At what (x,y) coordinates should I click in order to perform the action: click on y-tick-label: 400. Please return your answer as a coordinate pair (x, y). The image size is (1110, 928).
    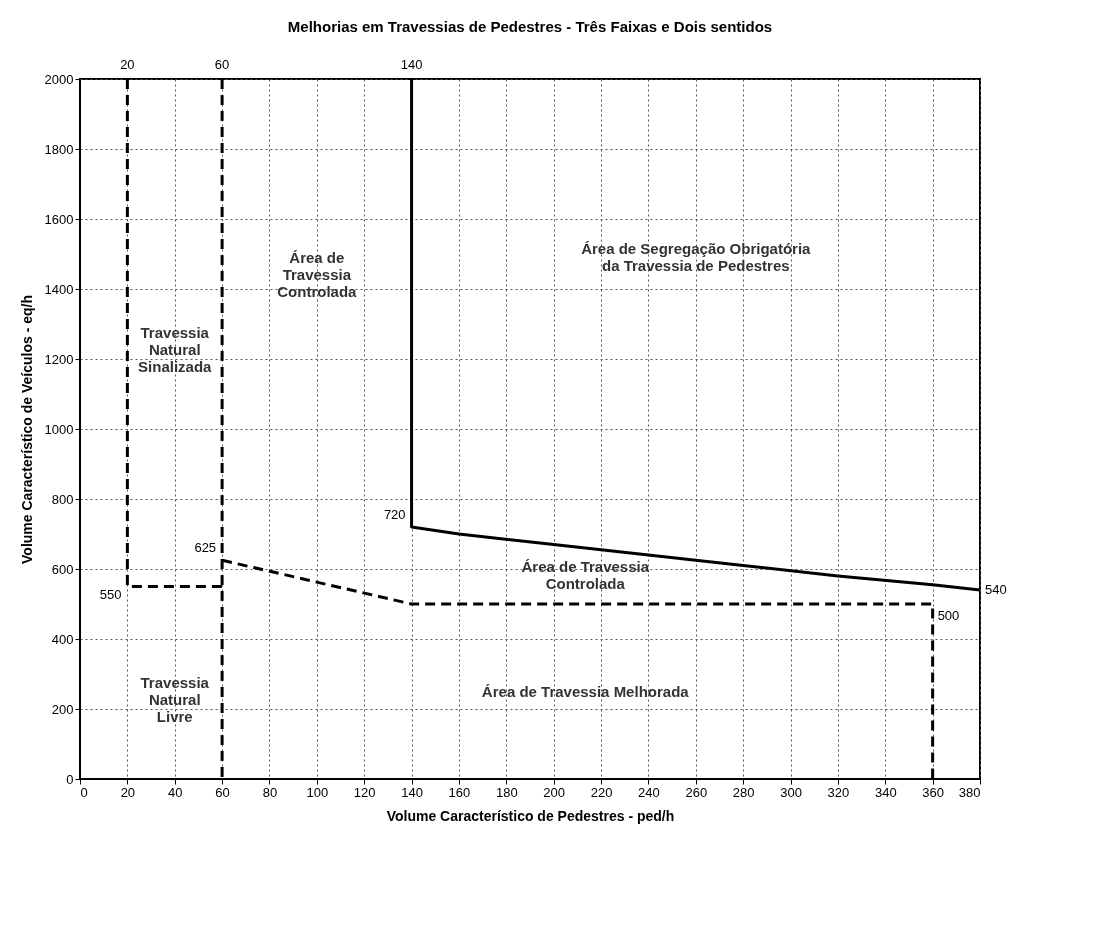
    Looking at the image, I should click on (62, 639).